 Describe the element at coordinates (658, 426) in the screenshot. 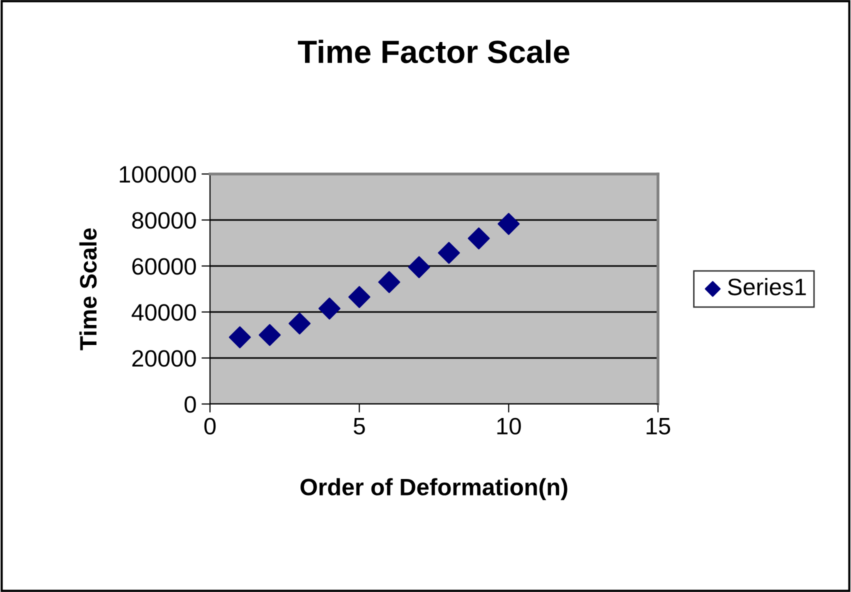

I see `x-tick-label: 15` at that location.